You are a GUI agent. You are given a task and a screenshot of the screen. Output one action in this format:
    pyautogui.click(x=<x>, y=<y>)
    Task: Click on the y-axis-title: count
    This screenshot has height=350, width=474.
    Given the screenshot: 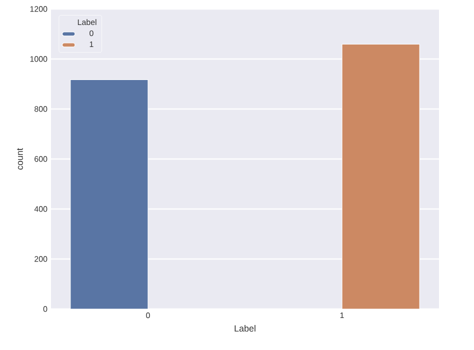 What is the action you would take?
    pyautogui.click(x=20, y=159)
    